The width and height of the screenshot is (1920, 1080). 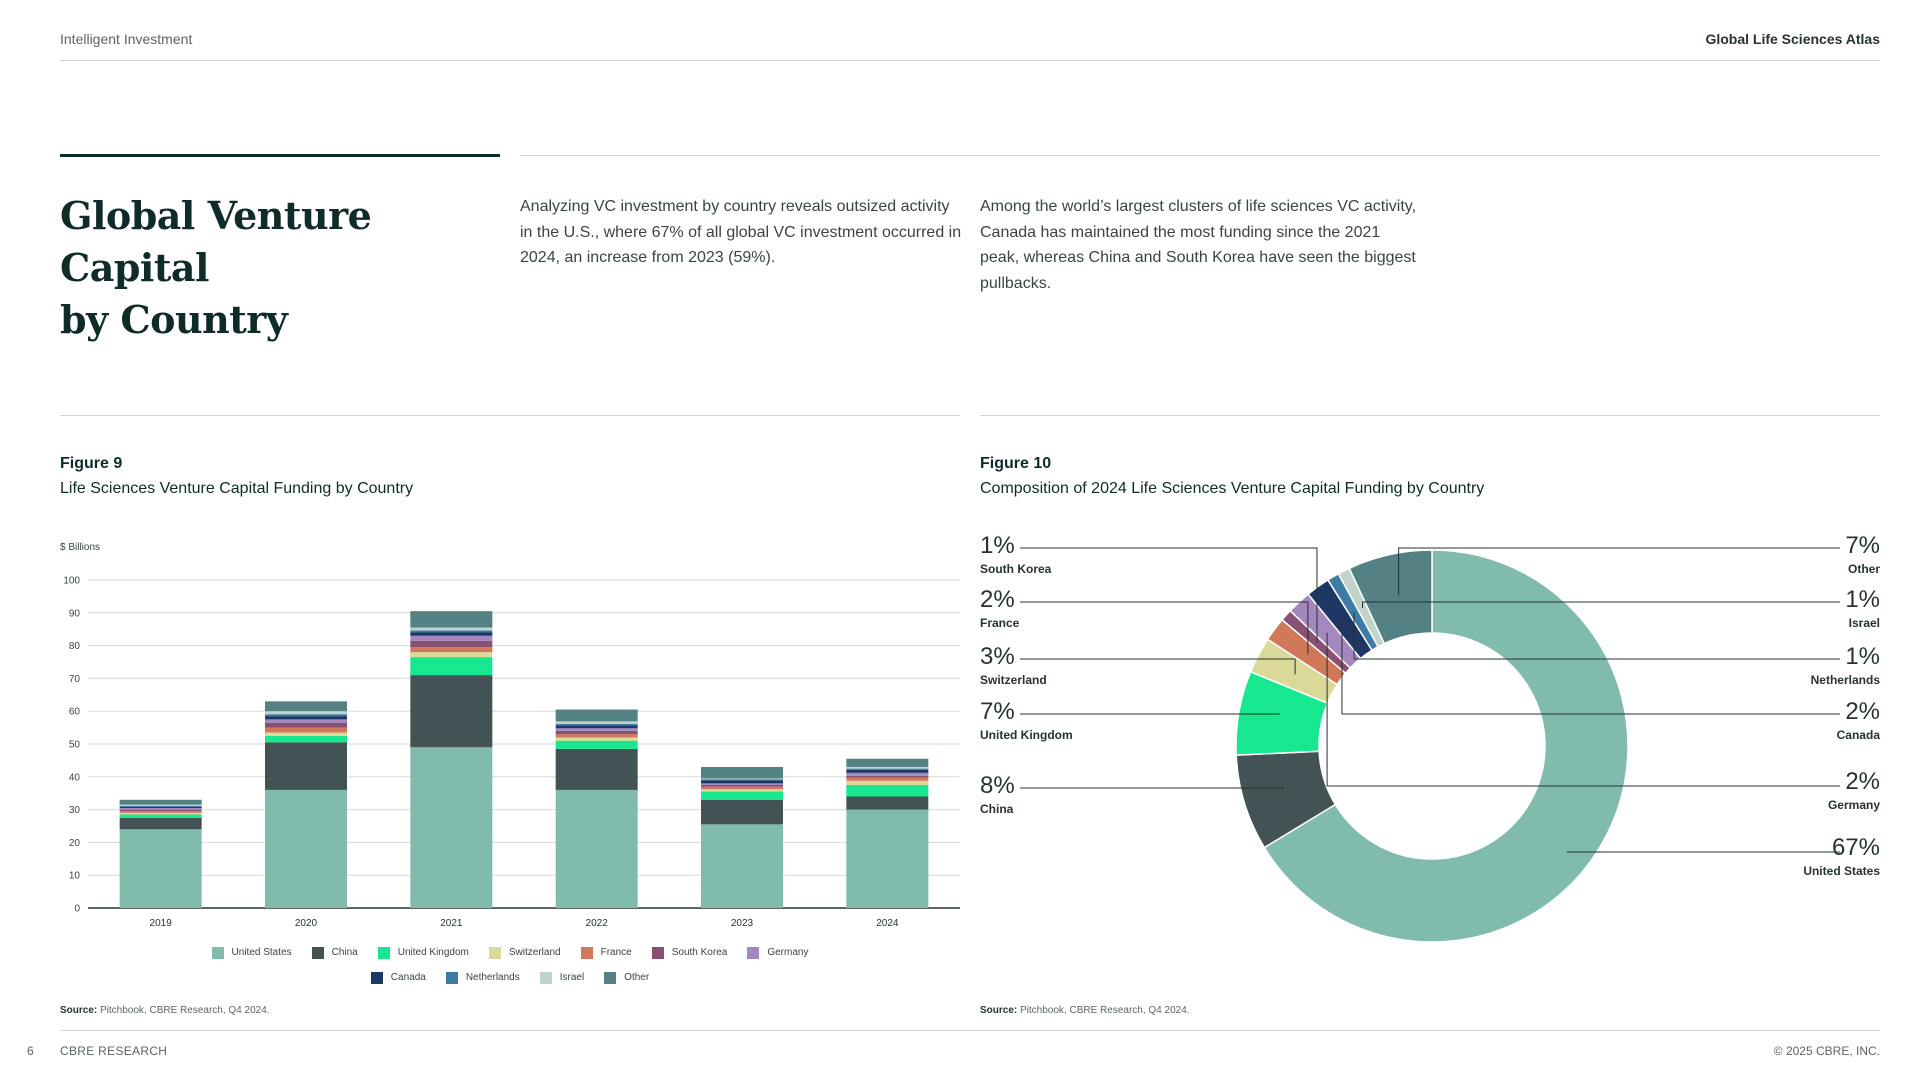 I want to click on legend-item-united-states: United States, so click(x=251, y=952).